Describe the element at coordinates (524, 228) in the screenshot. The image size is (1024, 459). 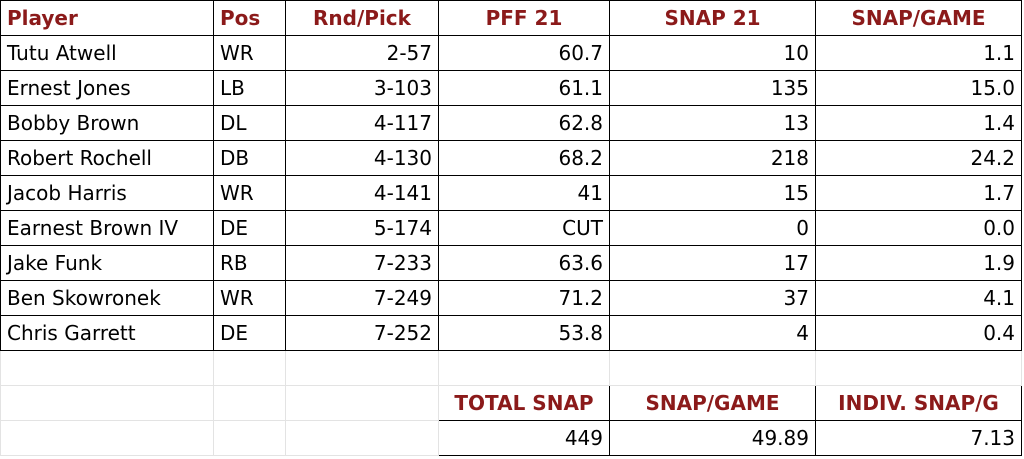
I see `cell-pff21: CUT` at that location.